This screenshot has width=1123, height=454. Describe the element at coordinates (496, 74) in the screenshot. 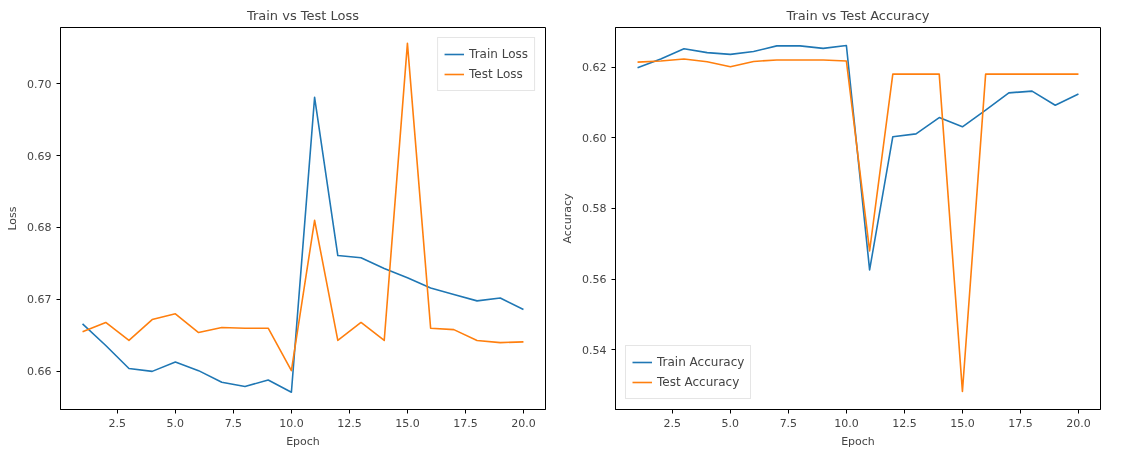

I see `legend-label: Test Loss` at that location.